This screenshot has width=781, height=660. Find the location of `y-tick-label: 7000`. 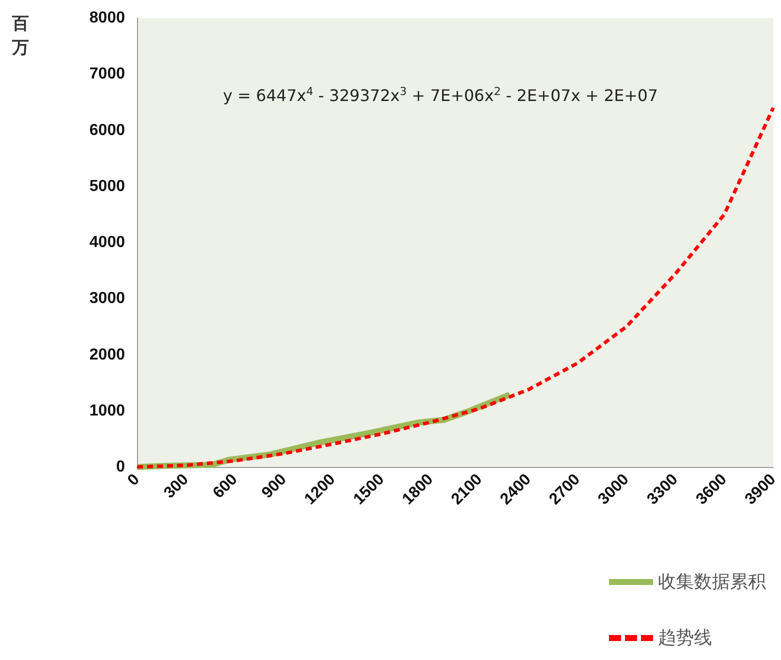

y-tick-label: 7000 is located at coordinates (107, 74).